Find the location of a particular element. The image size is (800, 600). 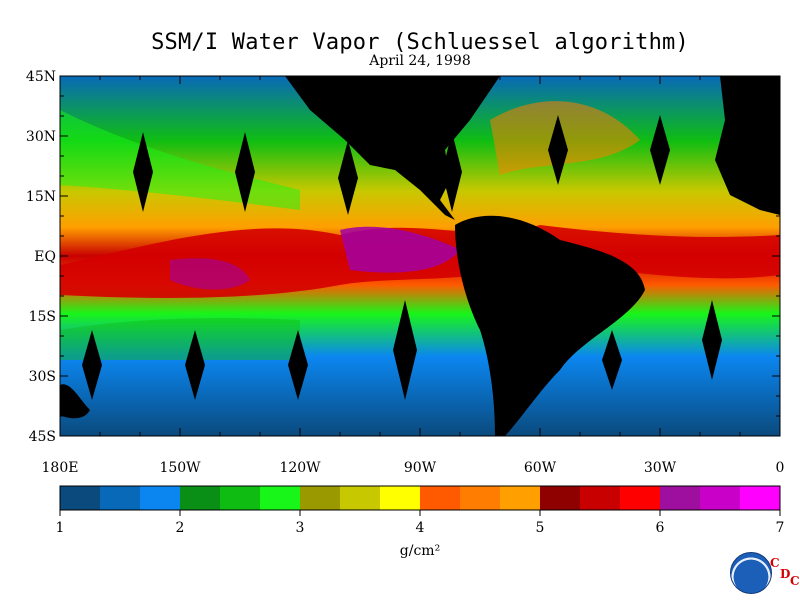

lon-label: 60W is located at coordinates (540, 468).